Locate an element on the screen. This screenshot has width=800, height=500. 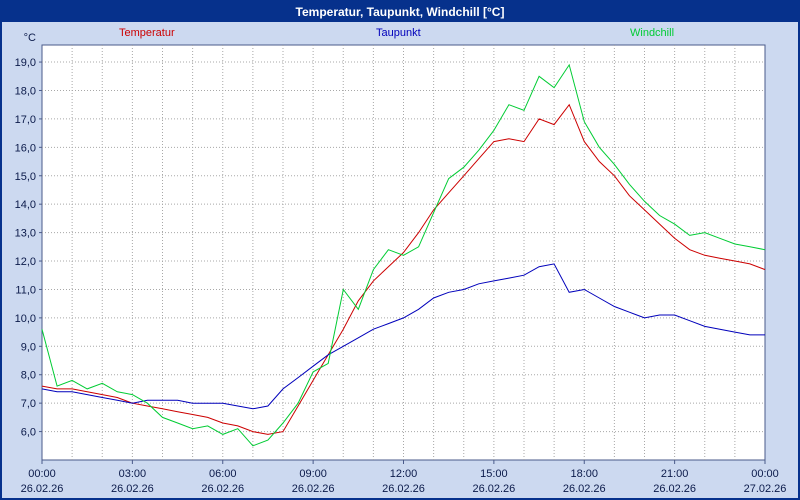
x-tick-time-label: 06:00 is located at coordinates (223, 474).